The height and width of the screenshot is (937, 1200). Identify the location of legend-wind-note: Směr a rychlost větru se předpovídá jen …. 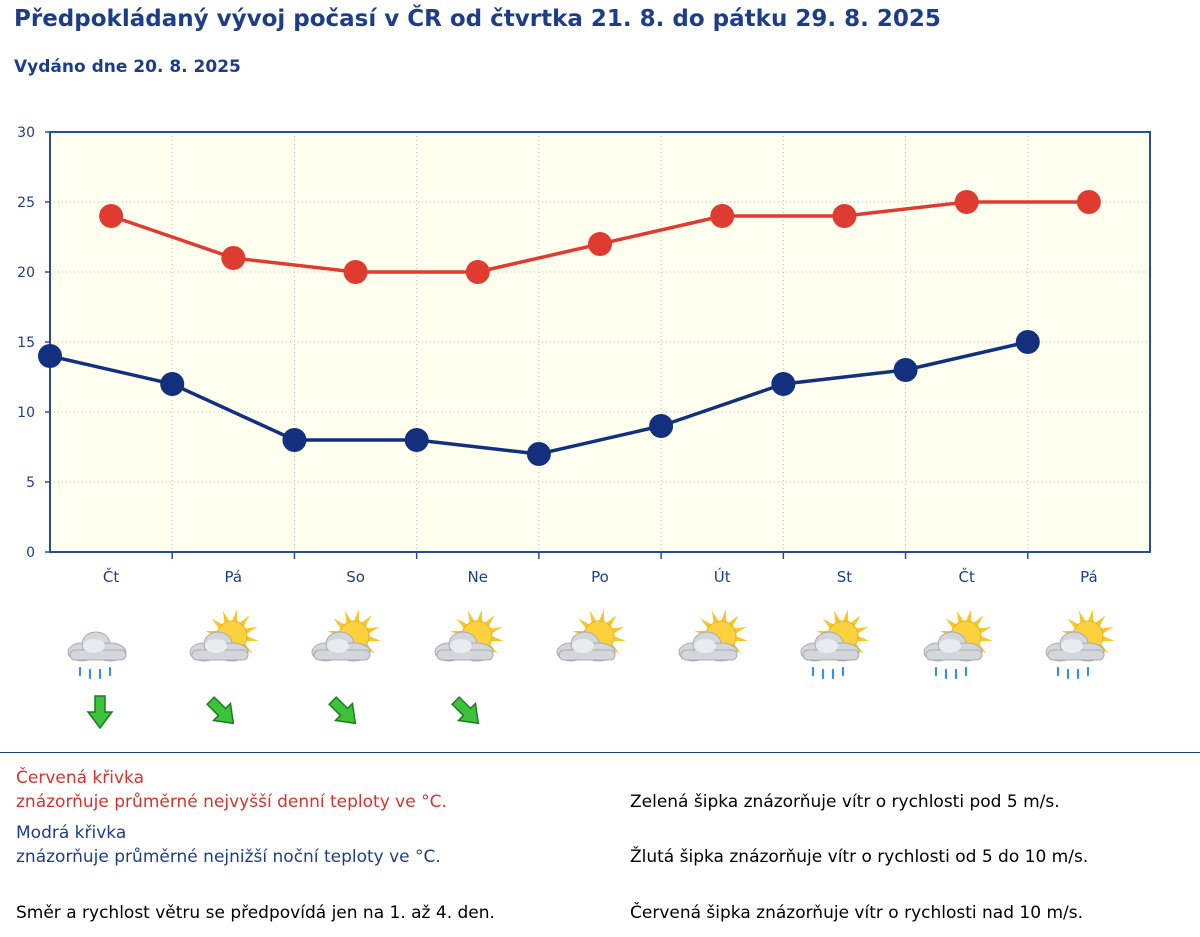
(255, 913).